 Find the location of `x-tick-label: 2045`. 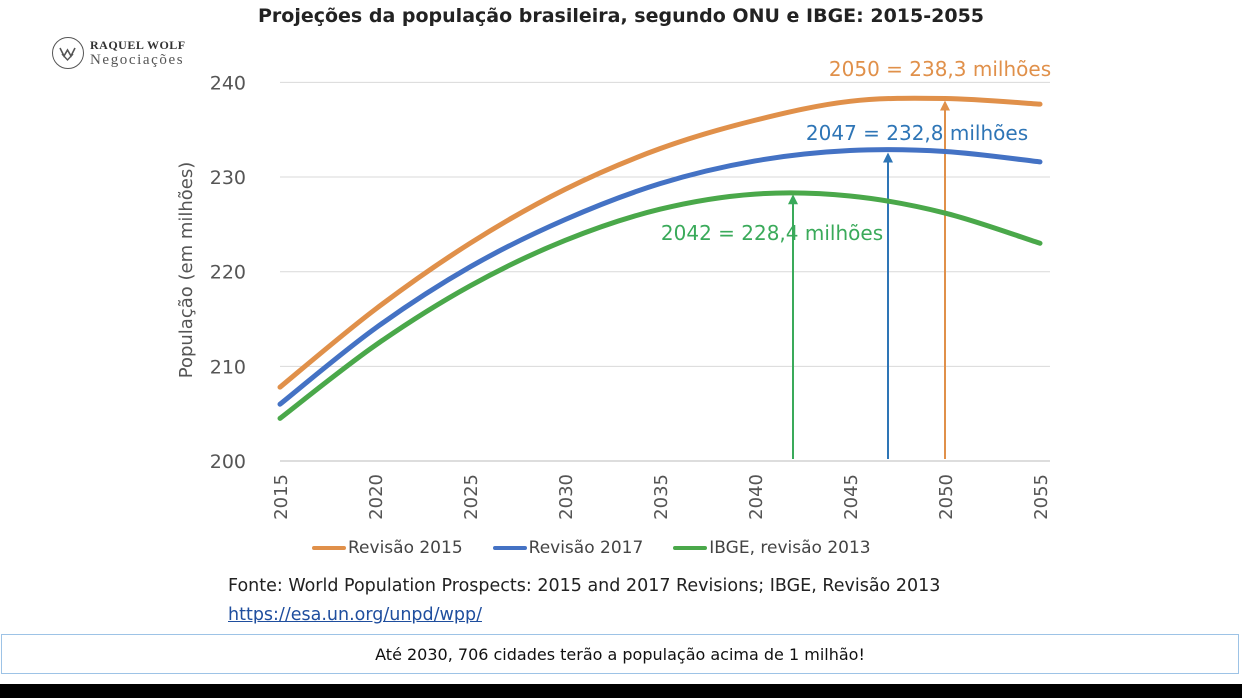

x-tick-label: 2045 is located at coordinates (851, 497).